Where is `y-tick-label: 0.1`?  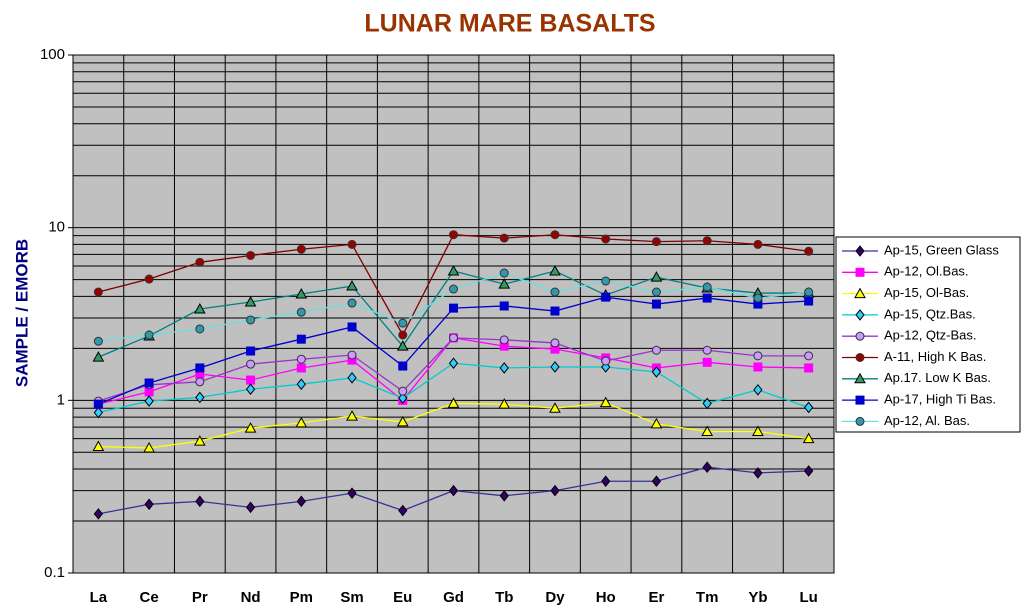
y-tick-label: 0.1 is located at coordinates (54, 572).